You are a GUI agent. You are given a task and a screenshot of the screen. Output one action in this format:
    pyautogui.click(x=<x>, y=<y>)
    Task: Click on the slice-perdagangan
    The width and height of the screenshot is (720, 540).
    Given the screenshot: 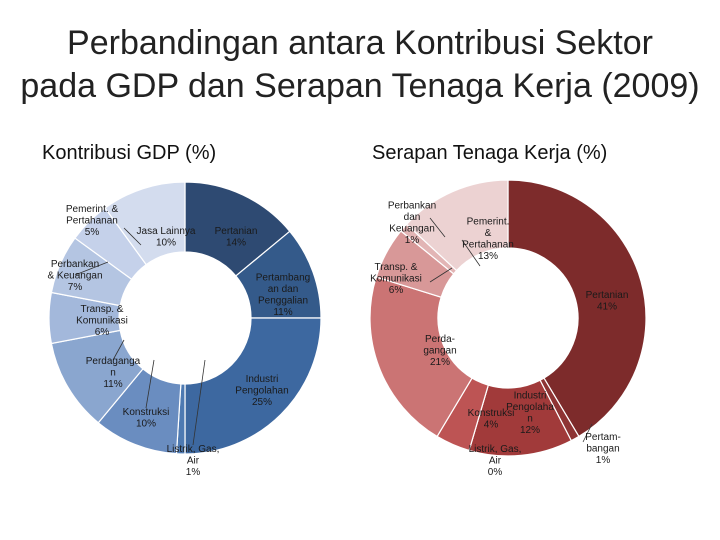 What is the action you would take?
    pyautogui.click(x=421, y=357)
    